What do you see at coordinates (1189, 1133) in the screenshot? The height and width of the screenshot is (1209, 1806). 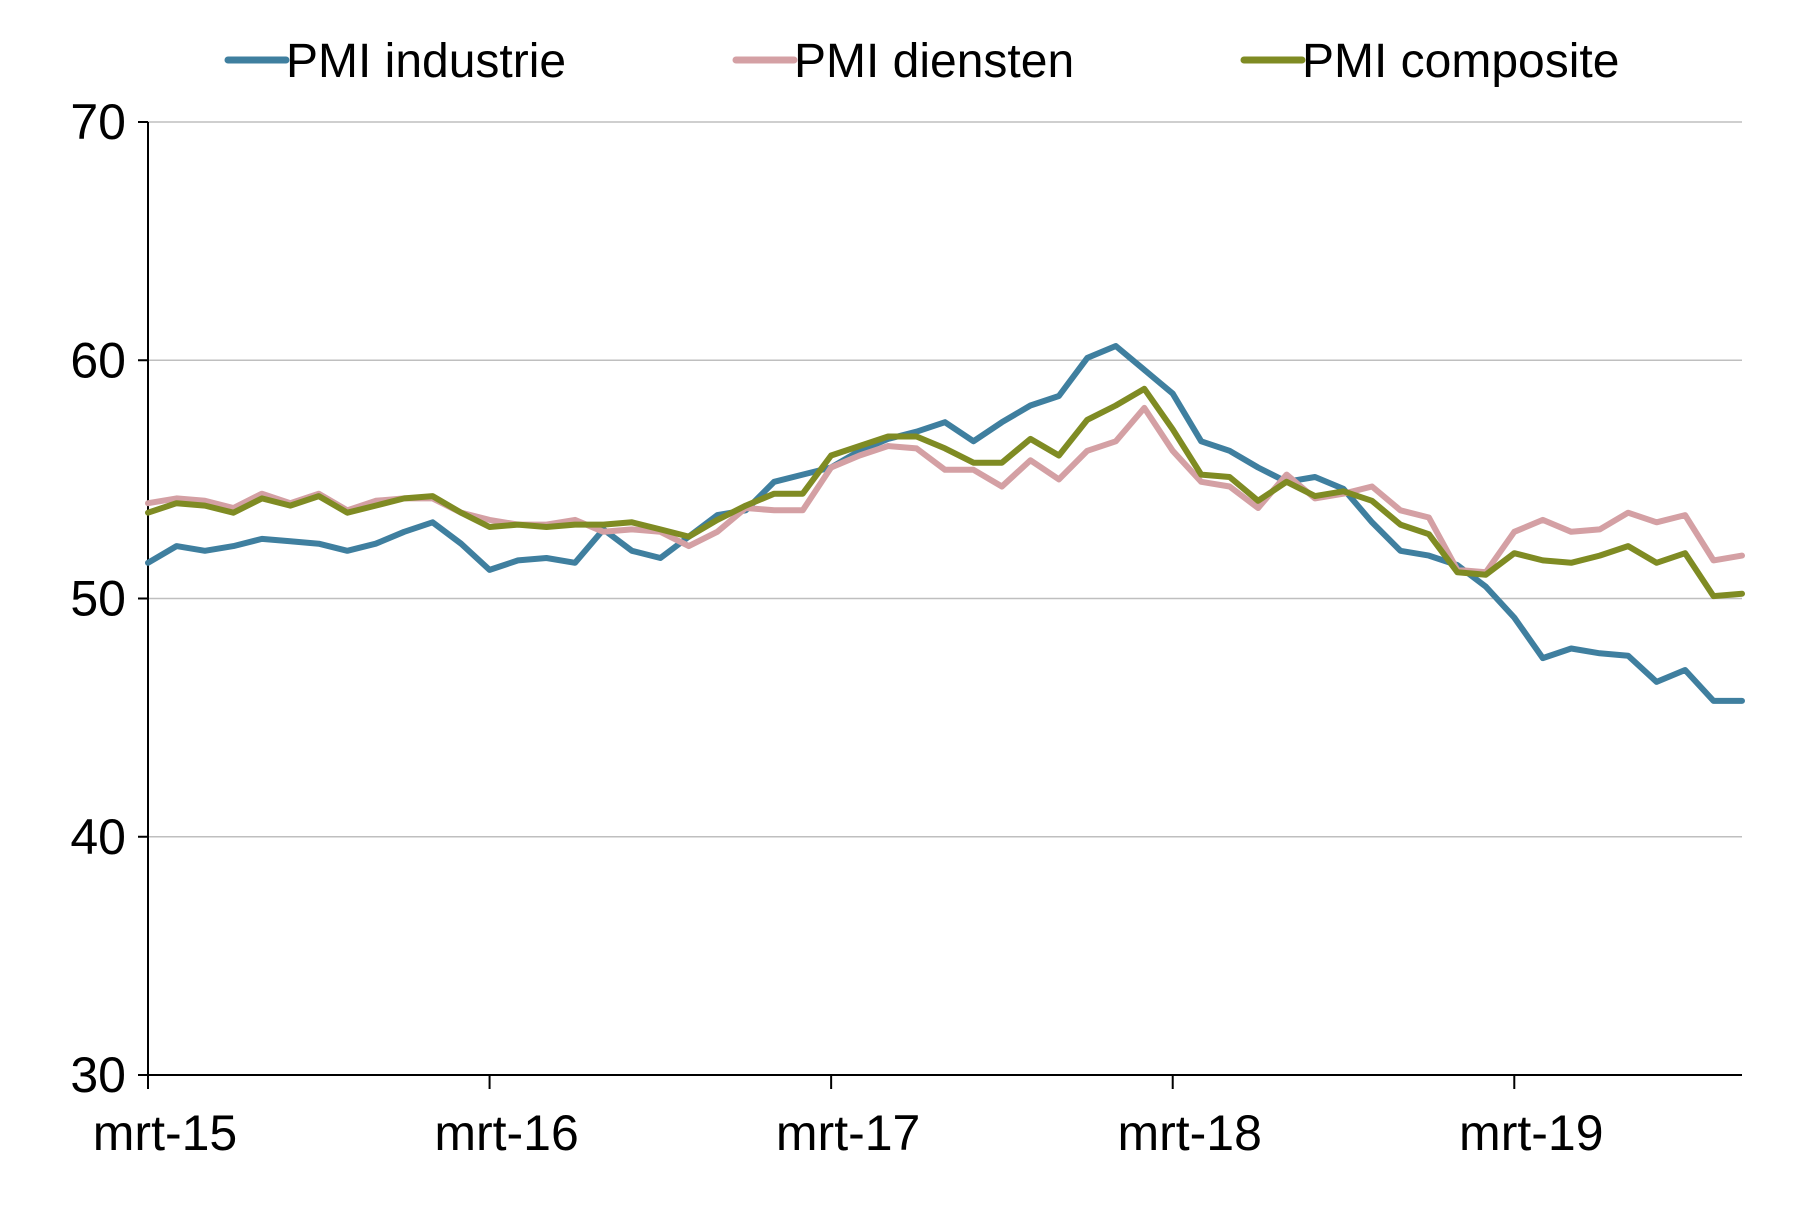 I see `x-tick-label: mrt-18` at bounding box center [1189, 1133].